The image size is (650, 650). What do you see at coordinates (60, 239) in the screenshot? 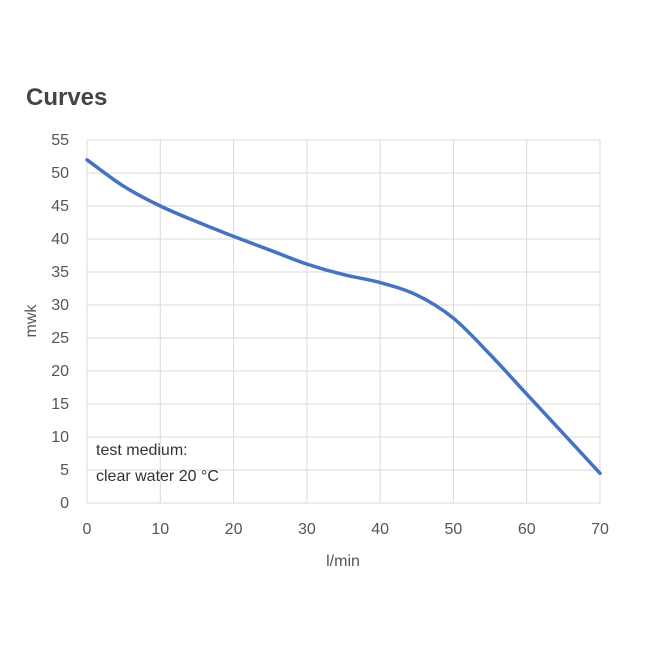
I see `y-tick-label-40: 40` at bounding box center [60, 239].